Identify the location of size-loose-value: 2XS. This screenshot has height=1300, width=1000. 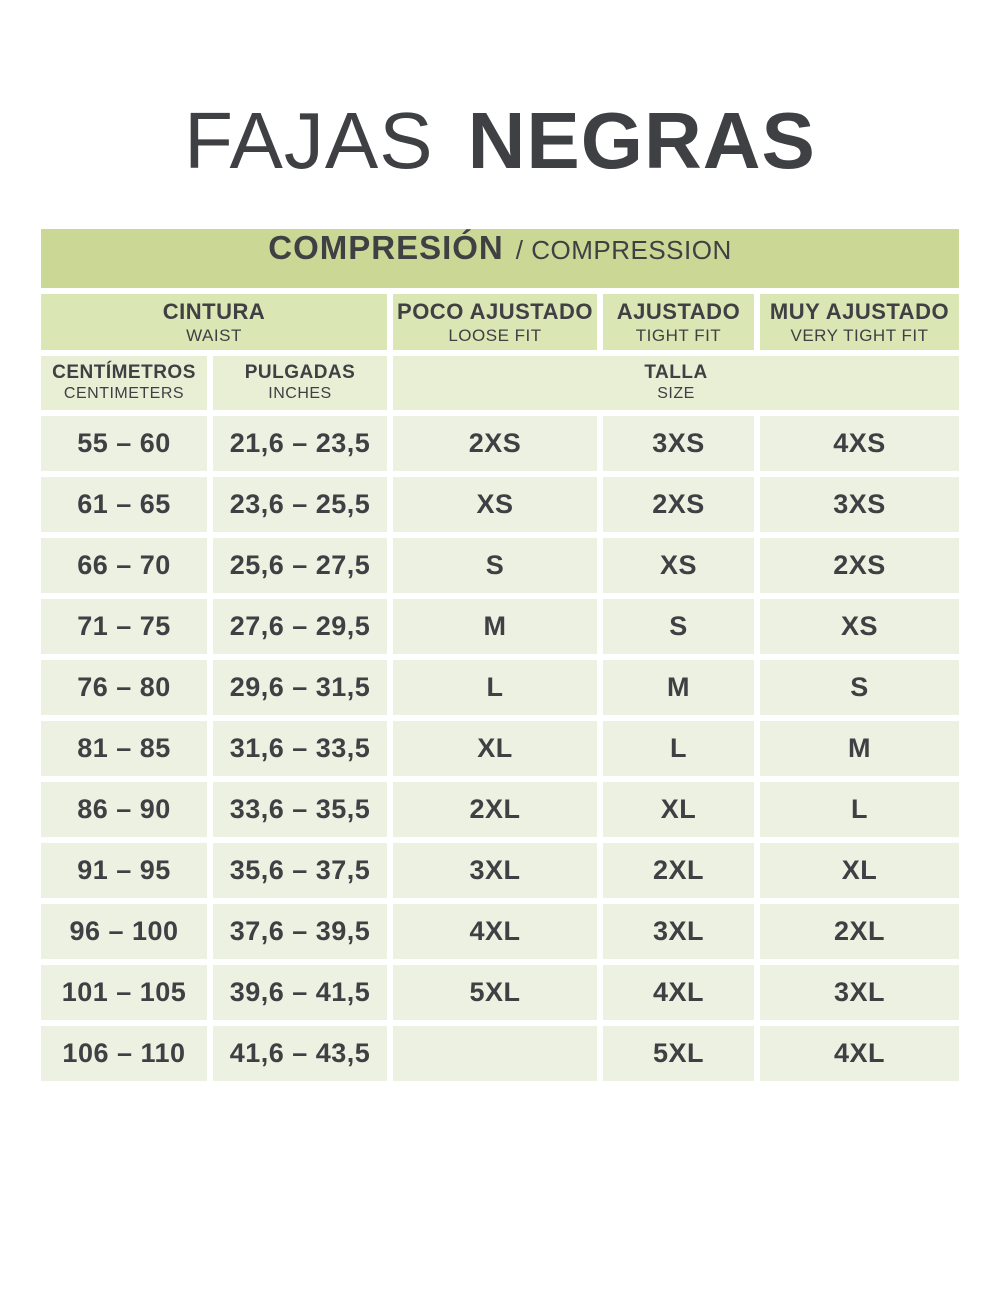
(495, 443).